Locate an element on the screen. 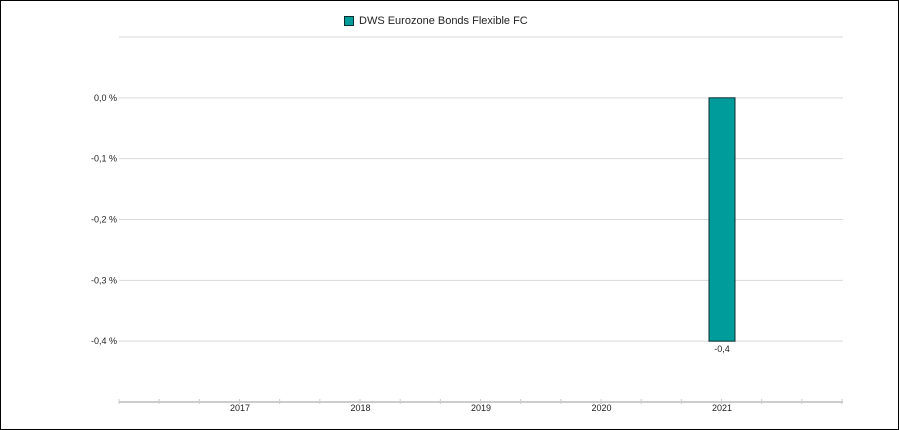 The height and width of the screenshot is (430, 899). legend-swatch is located at coordinates (349, 21).